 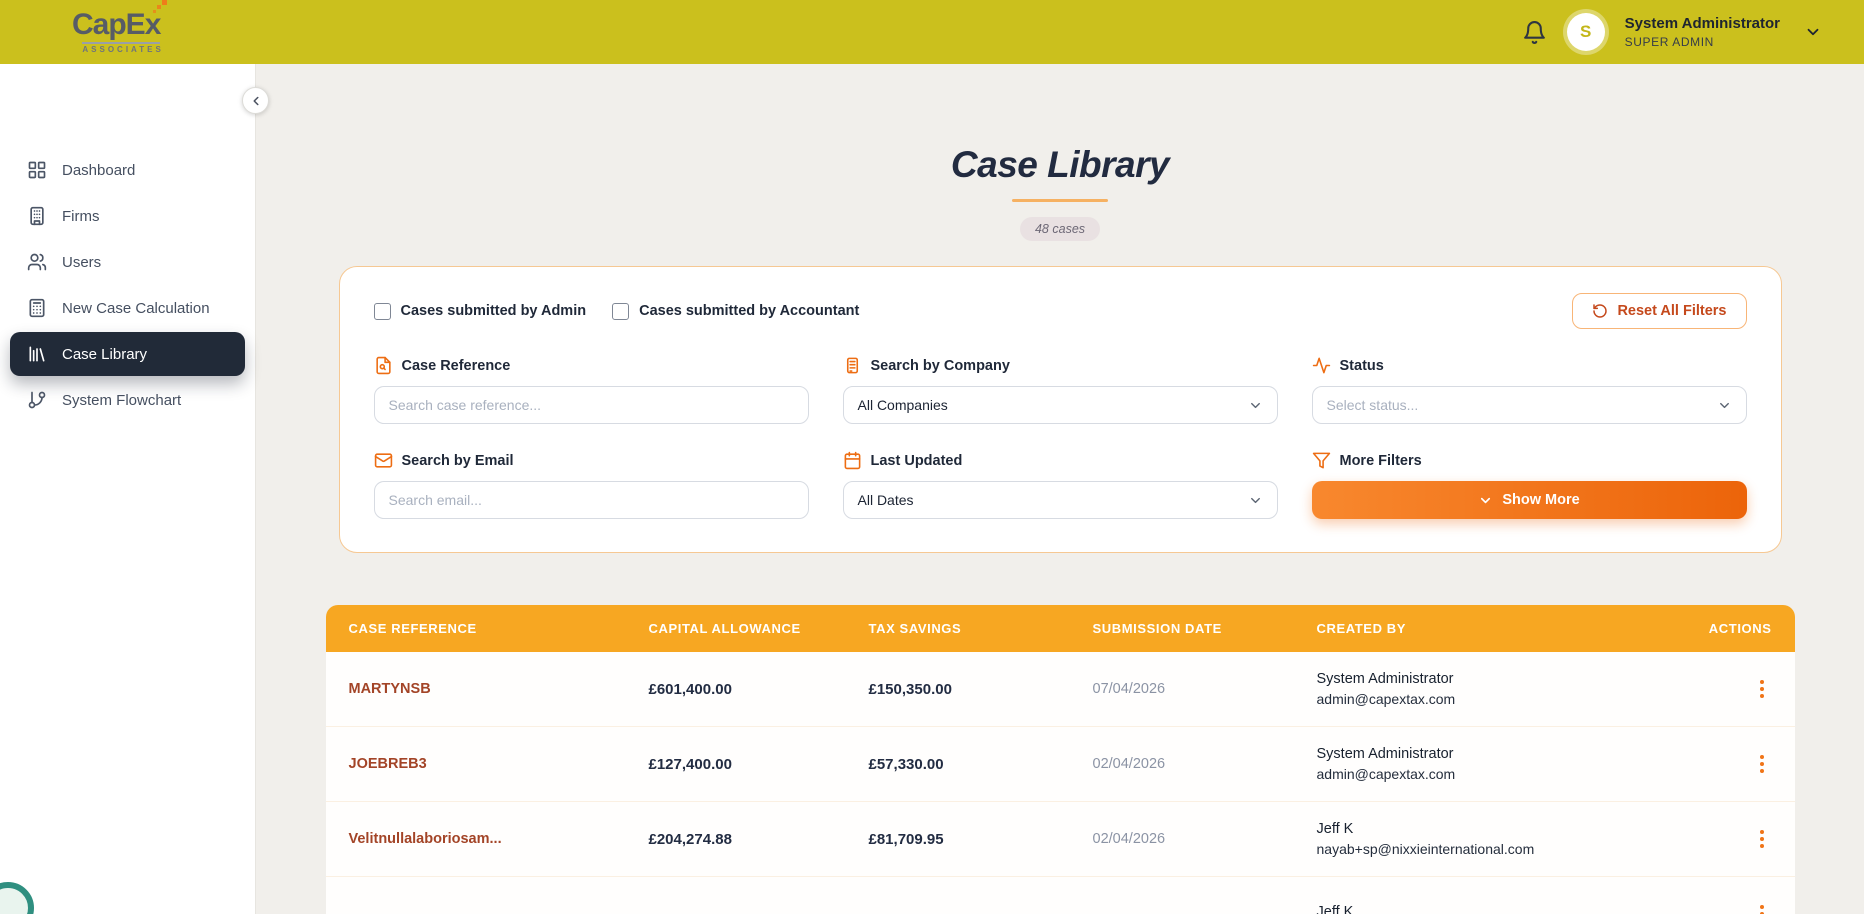 What do you see at coordinates (37, 170) in the screenshot?
I see `dashboard-grid-icon` at bounding box center [37, 170].